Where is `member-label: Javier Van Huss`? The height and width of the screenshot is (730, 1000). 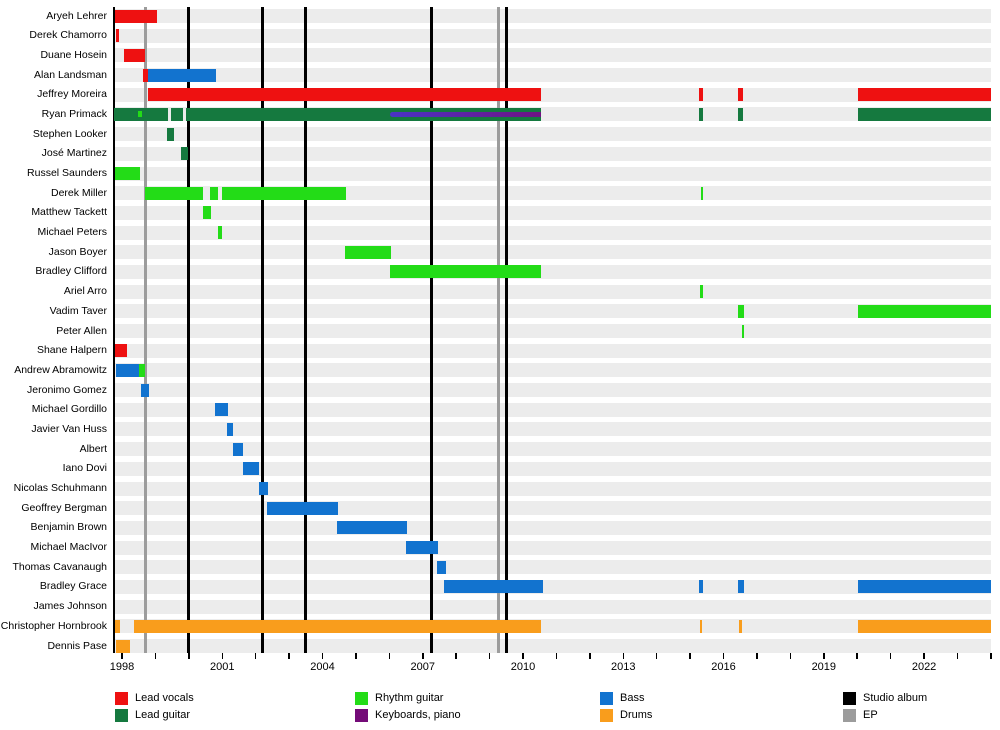
member-label: Javier Van Huss is located at coordinates (69, 428).